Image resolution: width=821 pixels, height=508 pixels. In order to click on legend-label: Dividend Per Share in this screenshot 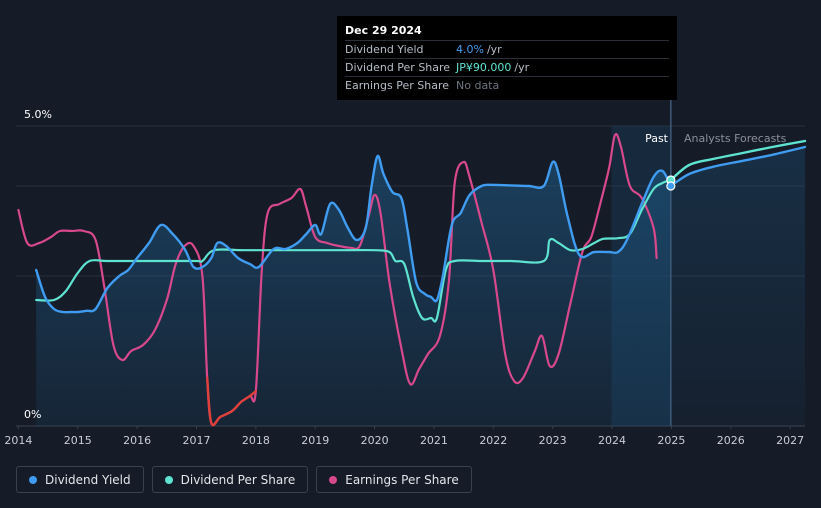, I will do `click(238, 479)`.